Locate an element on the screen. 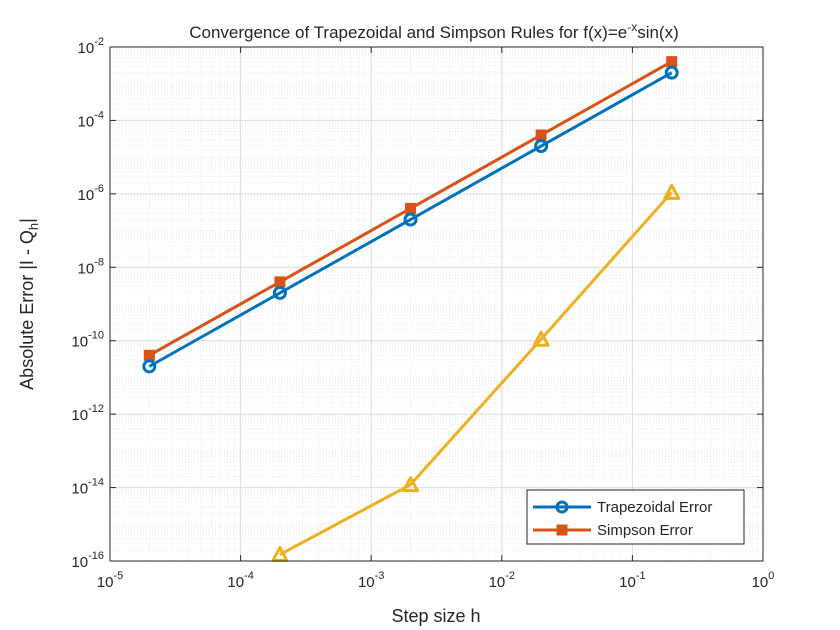 The image size is (840, 630). y-tick-labels: 10⁻¹⁶ 10⁻¹⁴ 10⁻¹² 10⁻¹⁰ 10⁻⁸ 10⁻⁶ 10⁻⁴ 10⁻² is located at coordinates (87, 303).